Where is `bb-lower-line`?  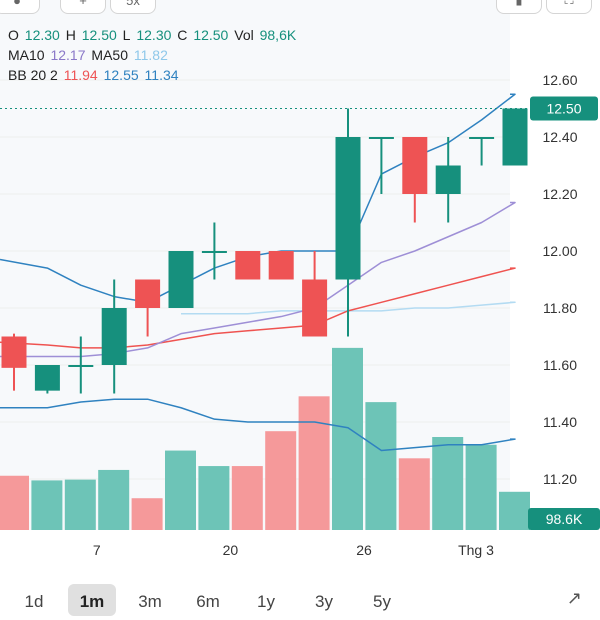
bb-lower-line is located at coordinates (258, 425).